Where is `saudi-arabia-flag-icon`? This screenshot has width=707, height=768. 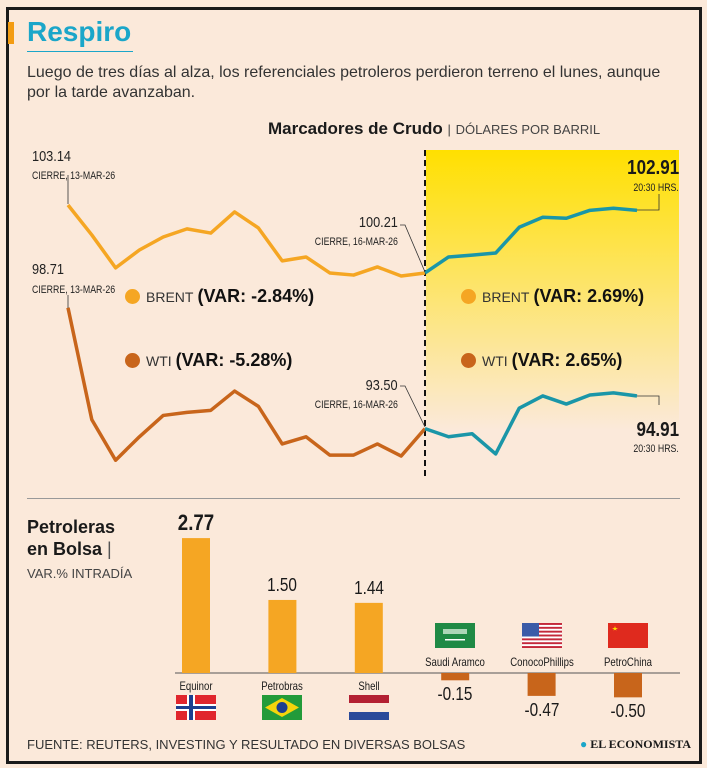 saudi-arabia-flag-icon is located at coordinates (455, 635).